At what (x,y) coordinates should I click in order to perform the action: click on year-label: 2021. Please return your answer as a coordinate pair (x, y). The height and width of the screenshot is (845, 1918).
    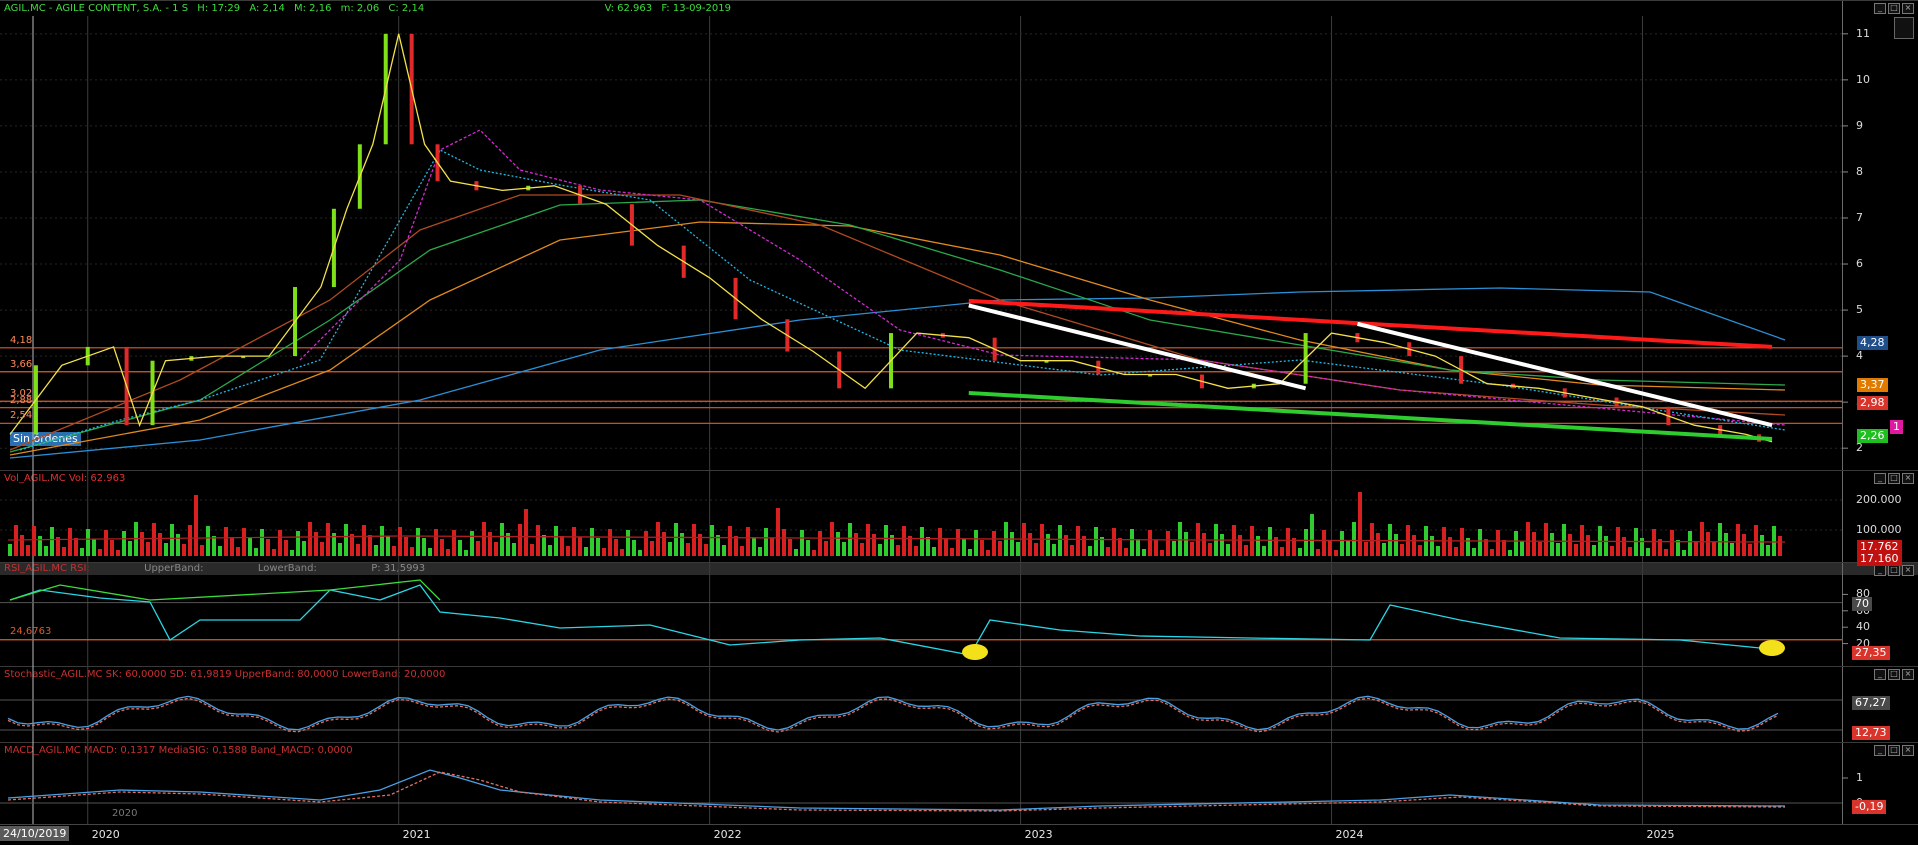
    Looking at the image, I should click on (416, 834).